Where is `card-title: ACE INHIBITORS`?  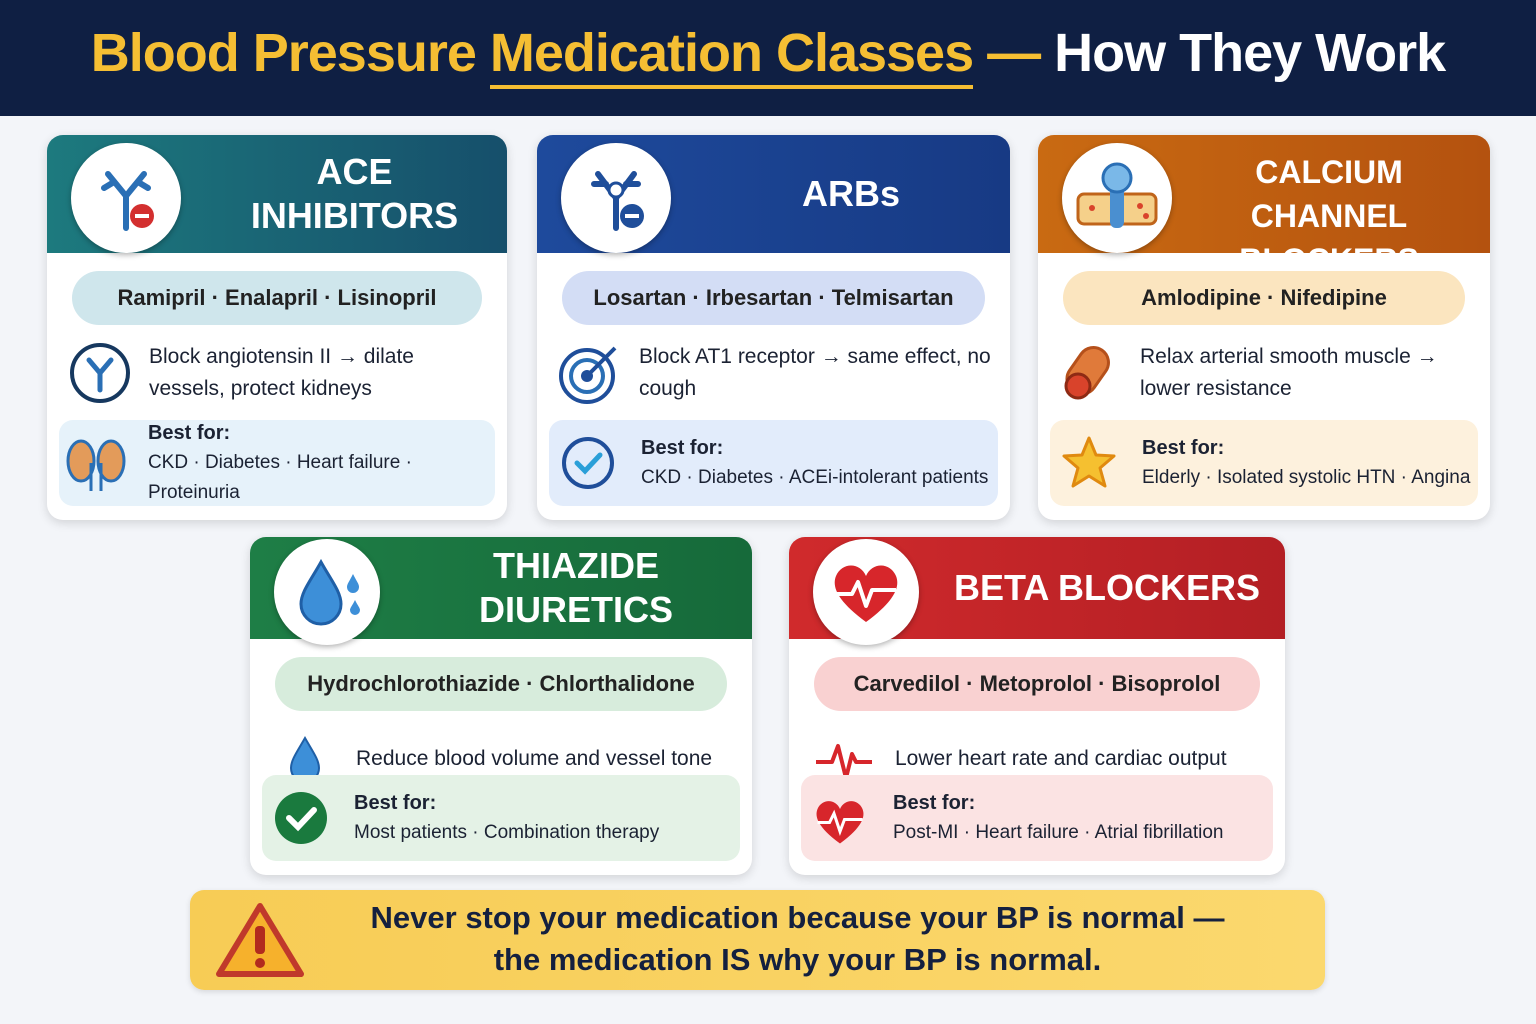 card-title: ACE INHIBITORS is located at coordinates (354, 194).